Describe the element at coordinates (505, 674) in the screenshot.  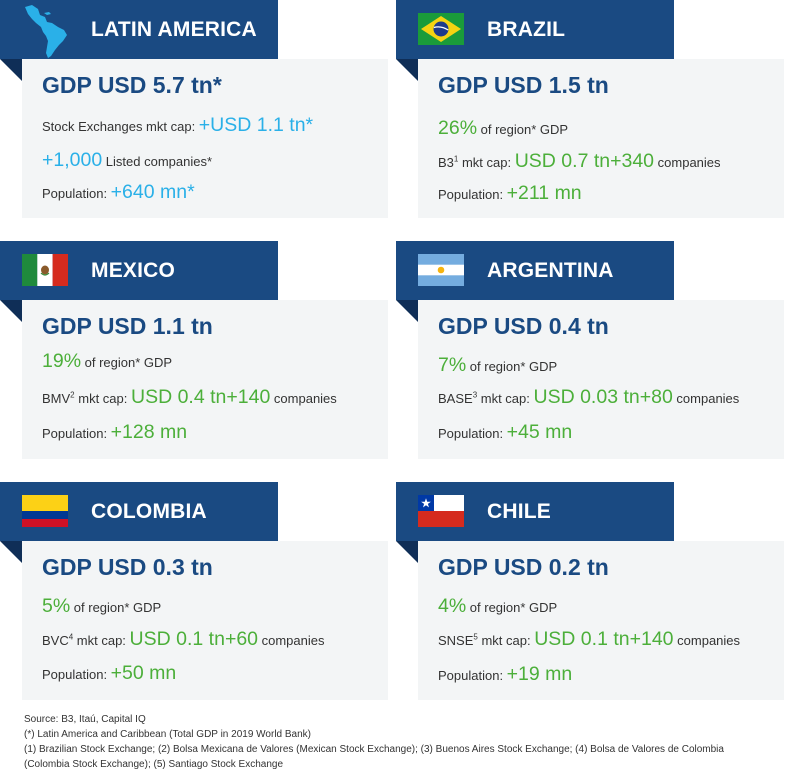
I see `population-line: Population: +19 mn` at that location.